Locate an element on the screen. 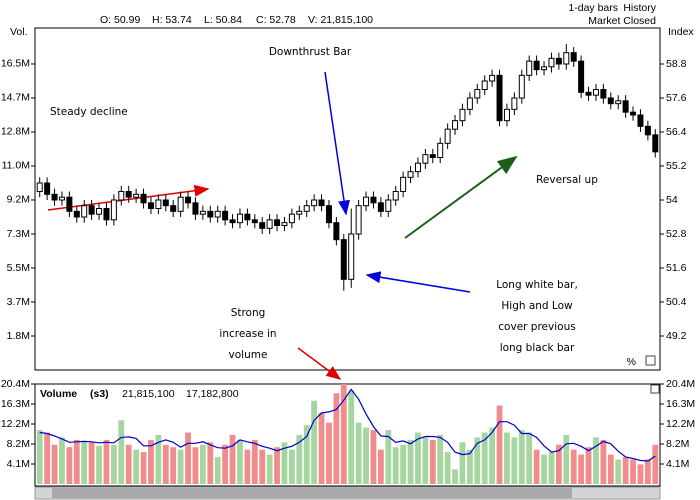  scroll-thumb is located at coordinates (312, 493).